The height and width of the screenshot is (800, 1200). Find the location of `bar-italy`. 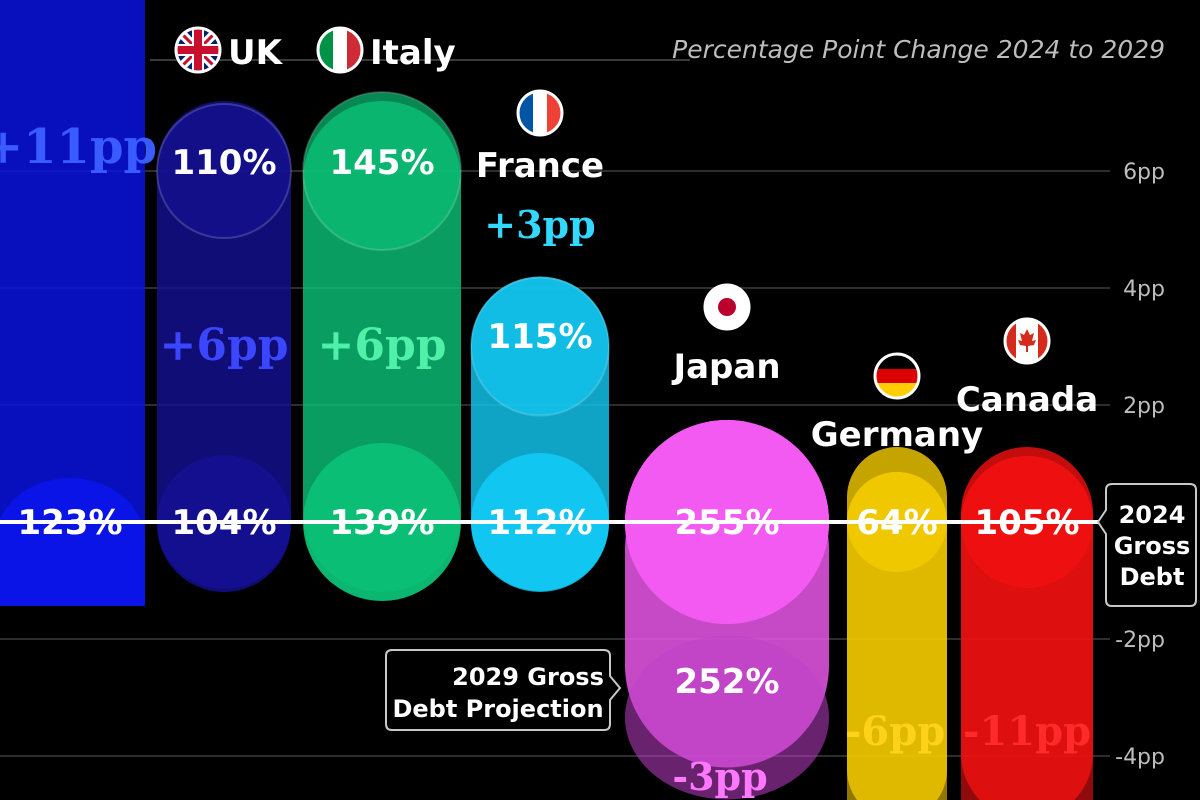

bar-italy is located at coordinates (382, 346).